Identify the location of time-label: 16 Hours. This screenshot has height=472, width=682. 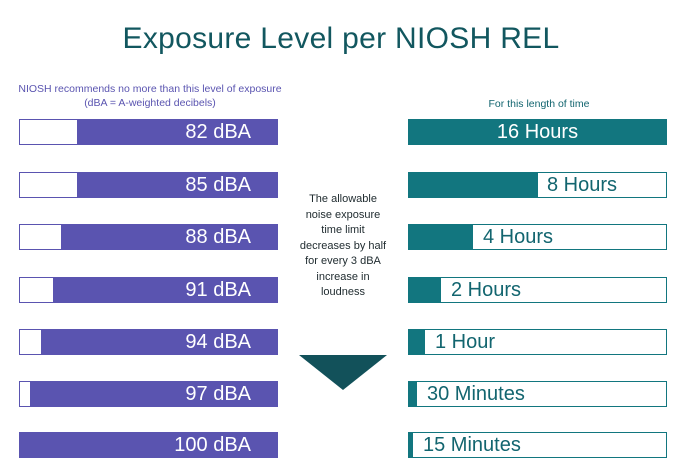
(537, 131).